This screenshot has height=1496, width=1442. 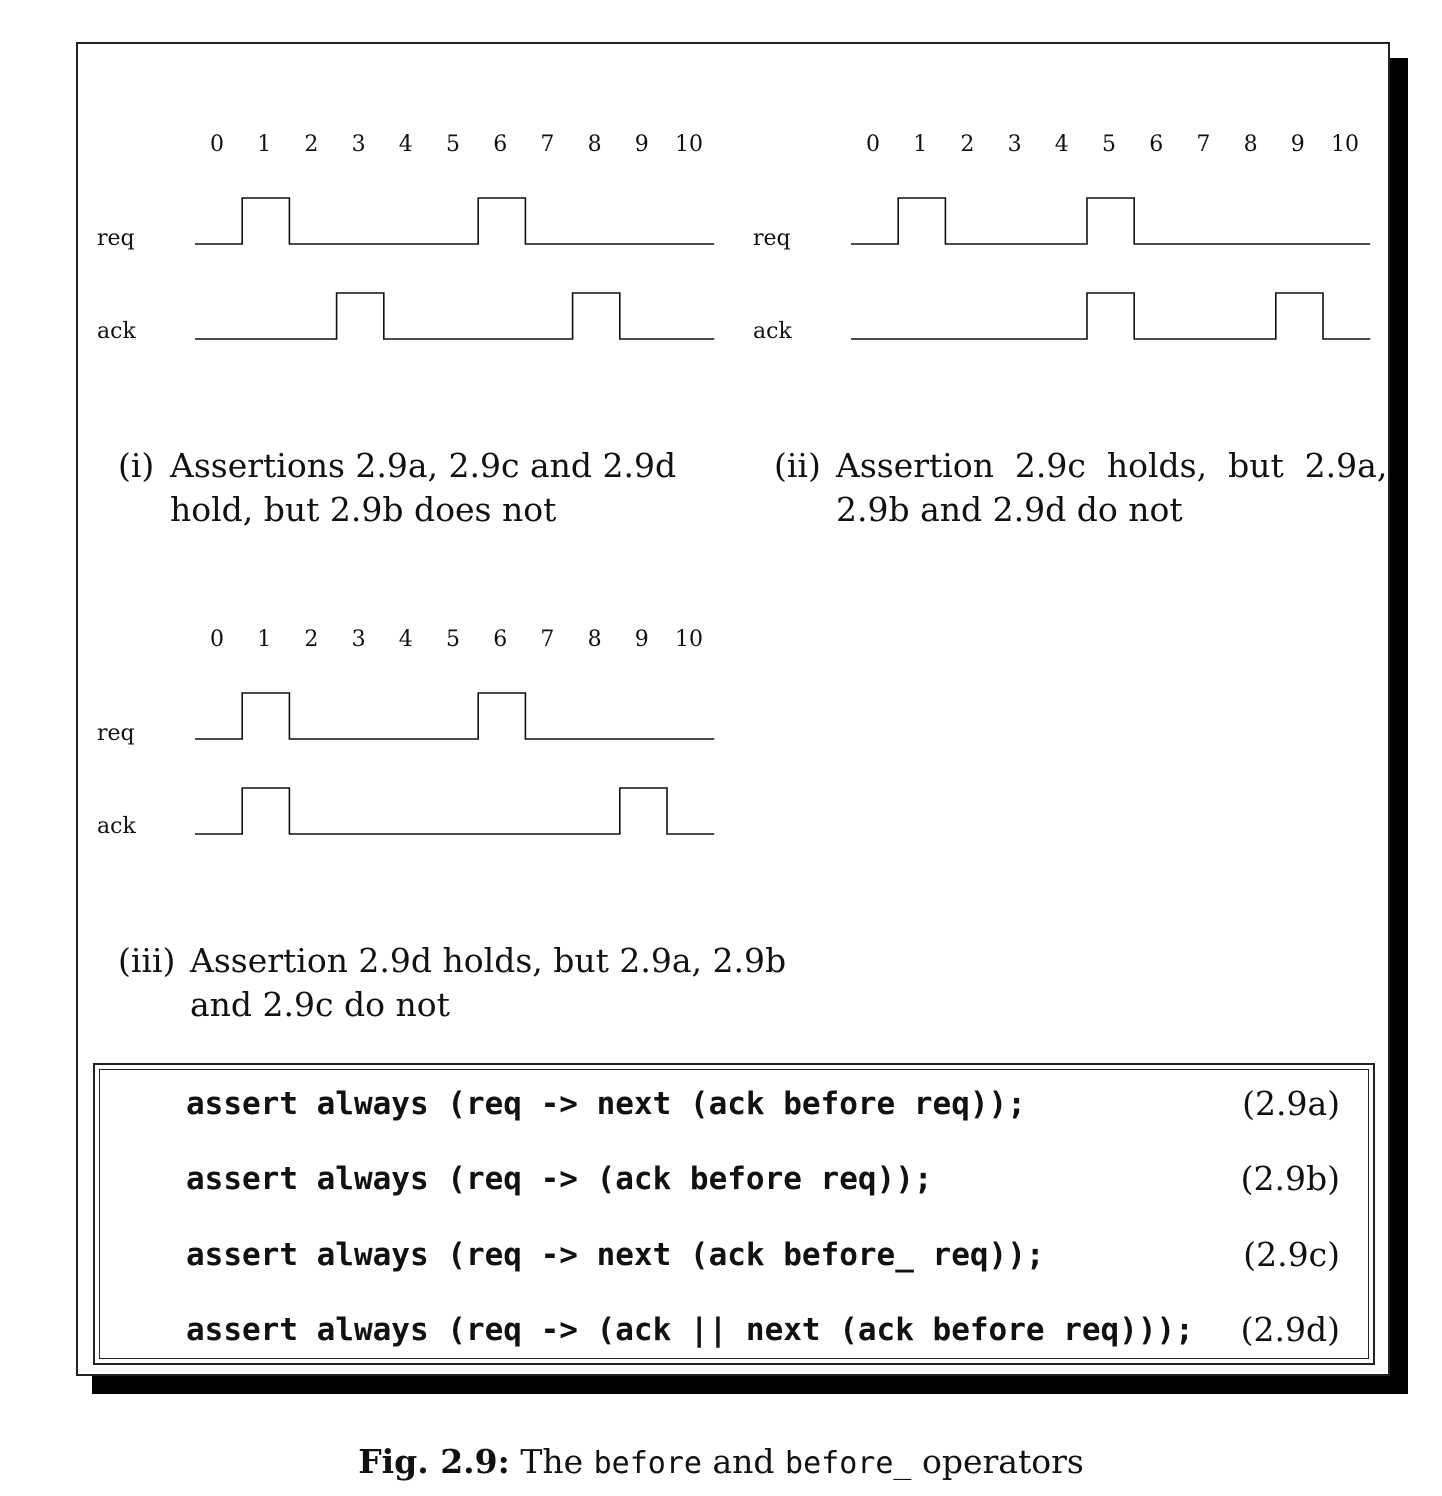 What do you see at coordinates (1291, 1254) in the screenshot?
I see `equation-ref: (2.9c)` at bounding box center [1291, 1254].